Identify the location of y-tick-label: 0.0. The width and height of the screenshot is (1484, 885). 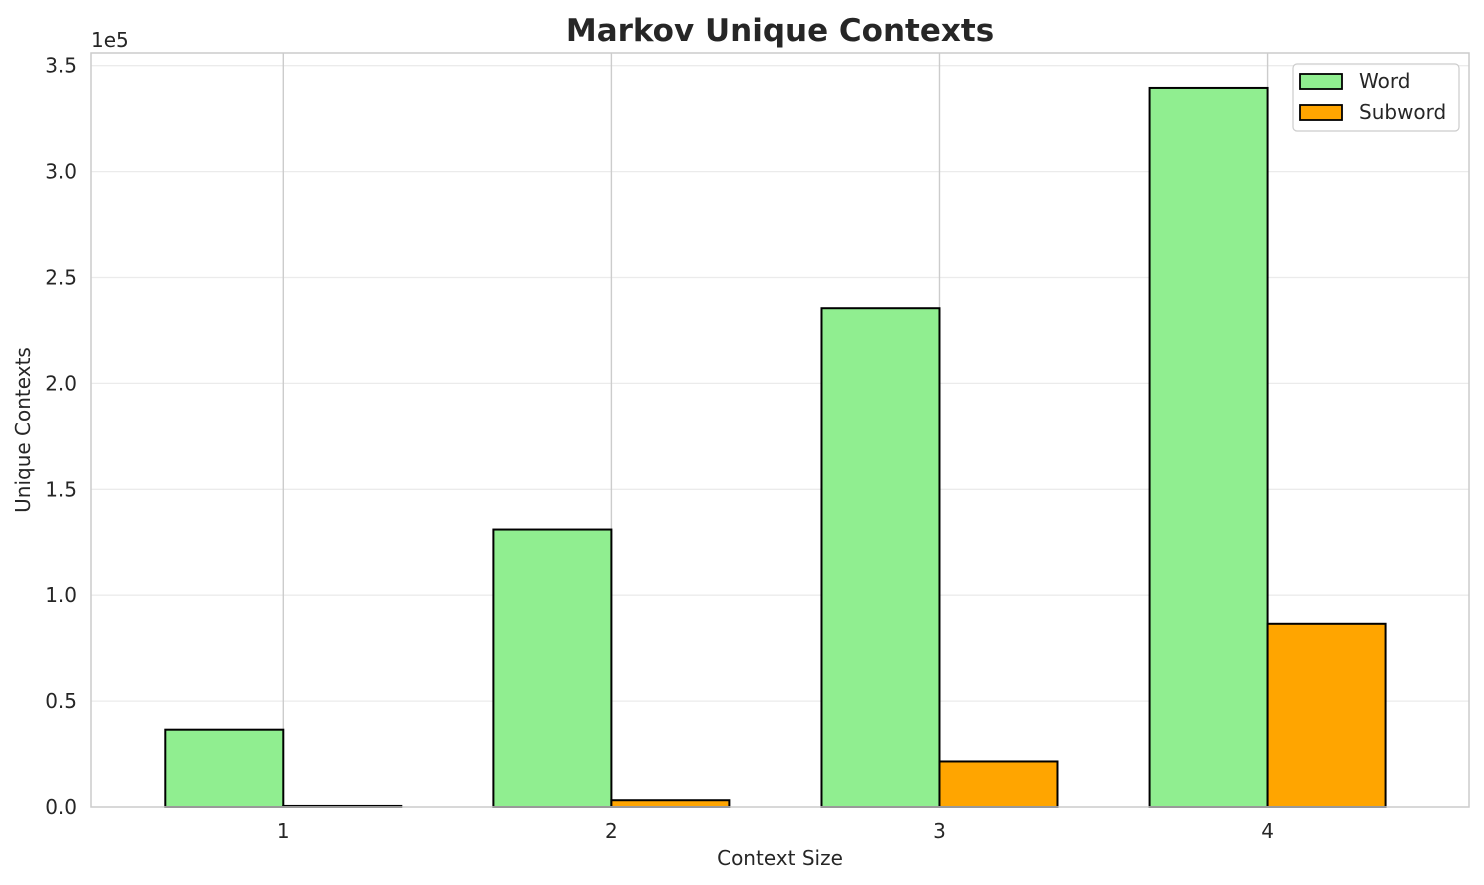
(61, 807).